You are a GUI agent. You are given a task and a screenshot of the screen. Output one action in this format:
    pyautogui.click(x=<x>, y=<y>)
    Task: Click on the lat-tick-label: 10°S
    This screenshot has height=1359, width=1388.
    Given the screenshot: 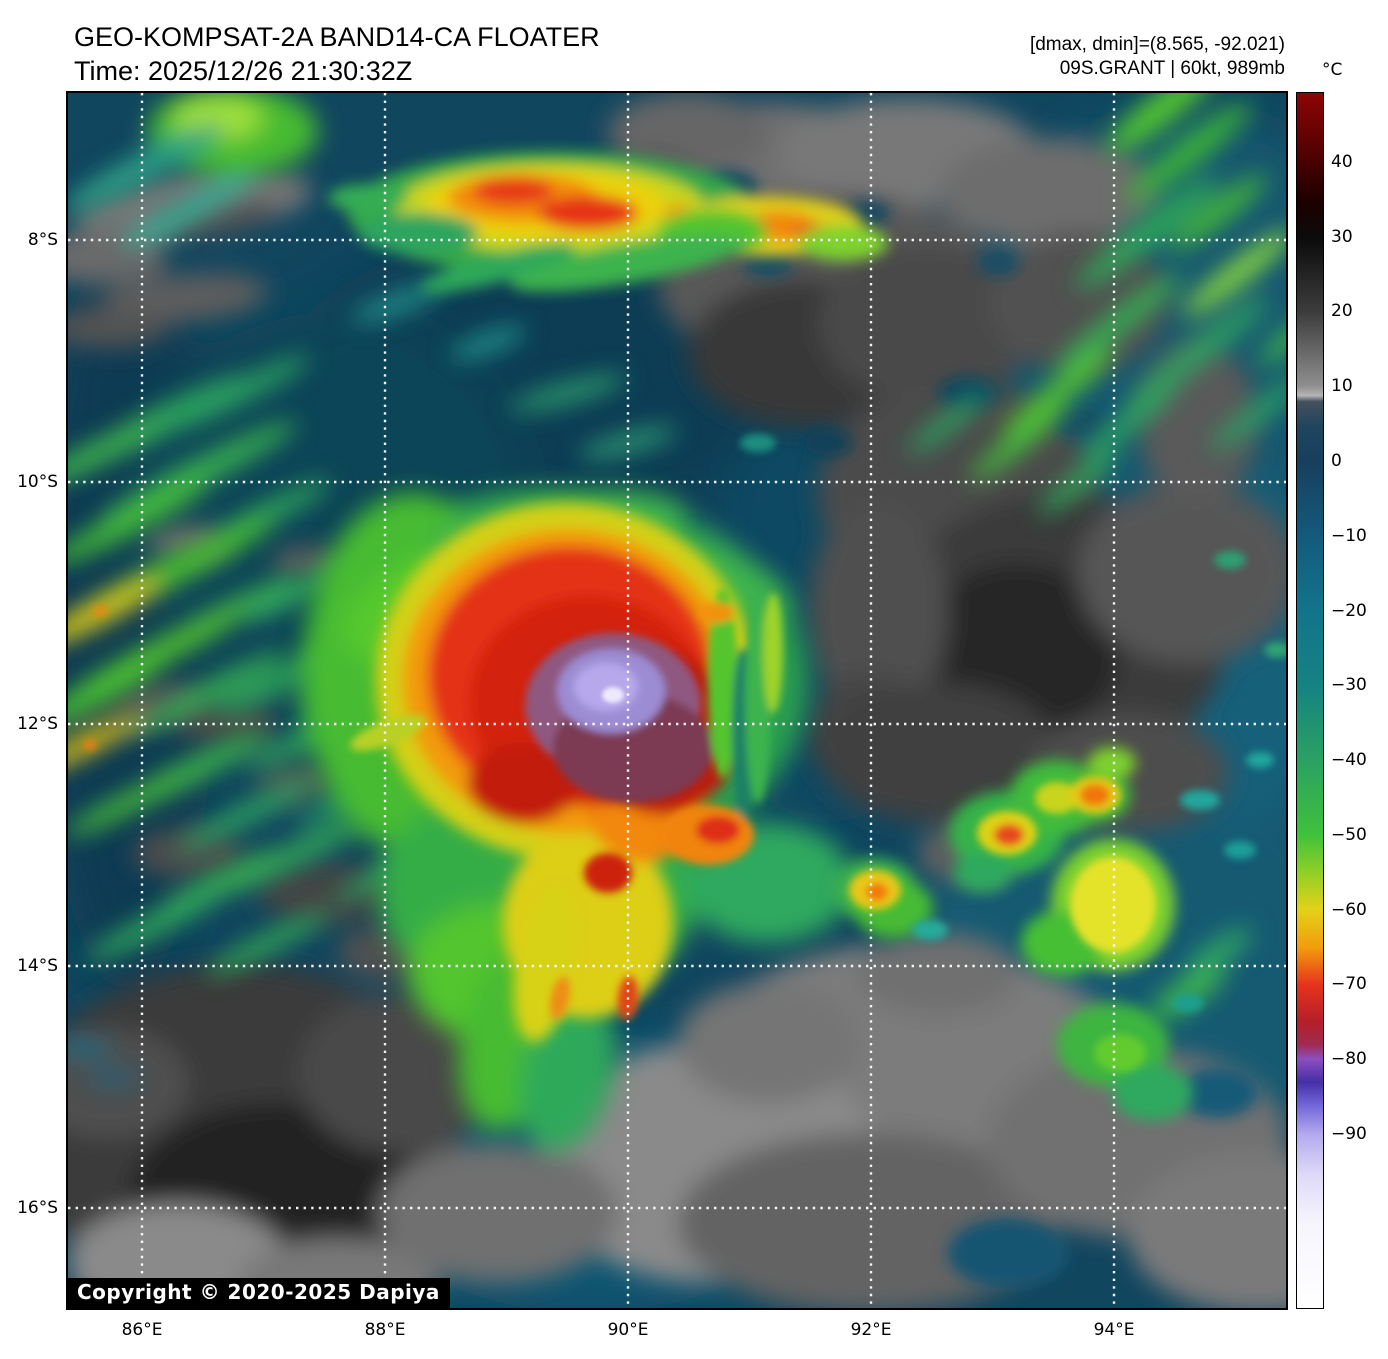 What is the action you would take?
    pyautogui.click(x=37, y=482)
    